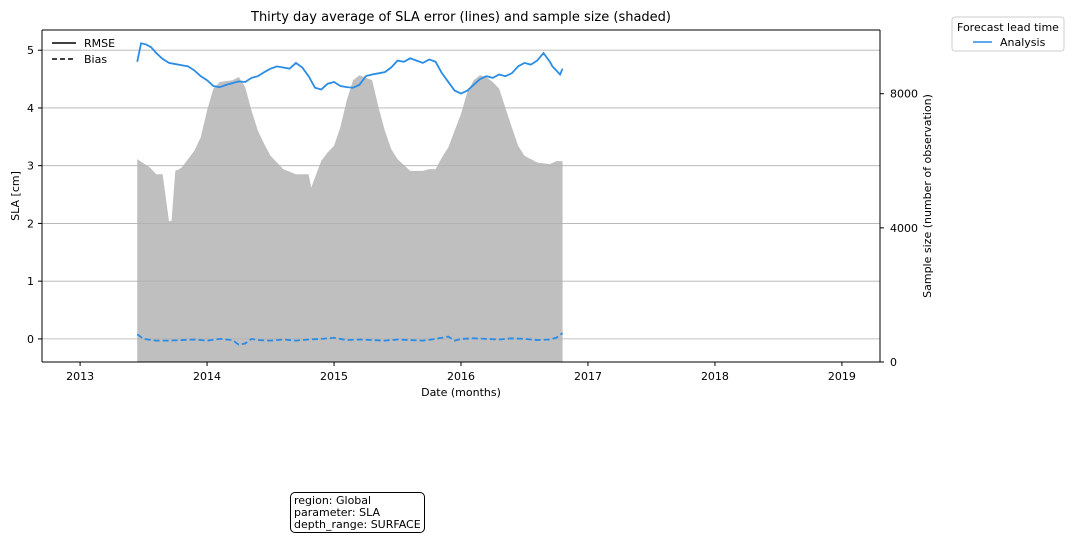  Describe the element at coordinates (30, 339) in the screenshot. I see `y-tick-label: 0` at that location.